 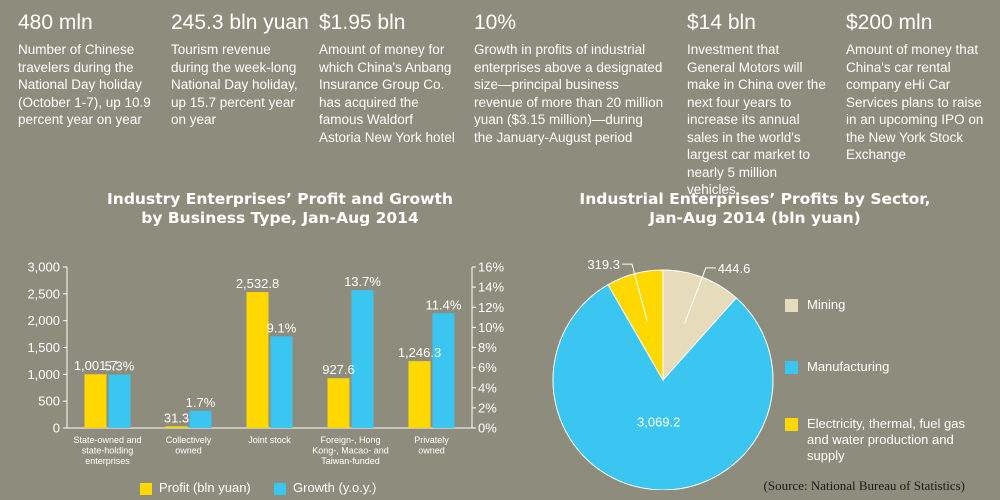 I want to click on left-tick-label: 500, so click(x=49, y=401).